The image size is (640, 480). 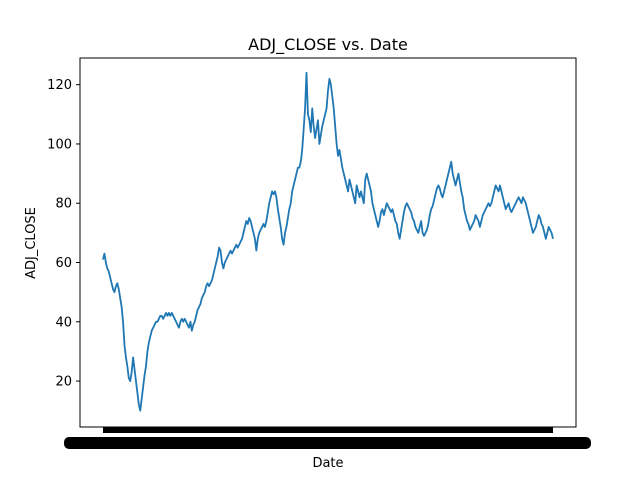 I want to click on y-tick-label: 60, so click(x=63, y=263).